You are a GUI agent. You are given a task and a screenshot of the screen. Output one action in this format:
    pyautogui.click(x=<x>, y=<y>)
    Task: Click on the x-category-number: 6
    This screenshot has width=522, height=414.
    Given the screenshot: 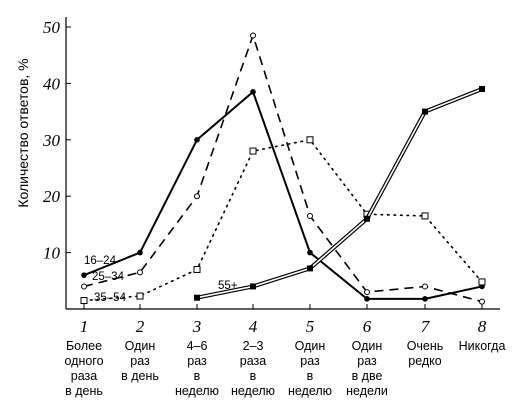 What is the action you would take?
    pyautogui.click(x=367, y=326)
    